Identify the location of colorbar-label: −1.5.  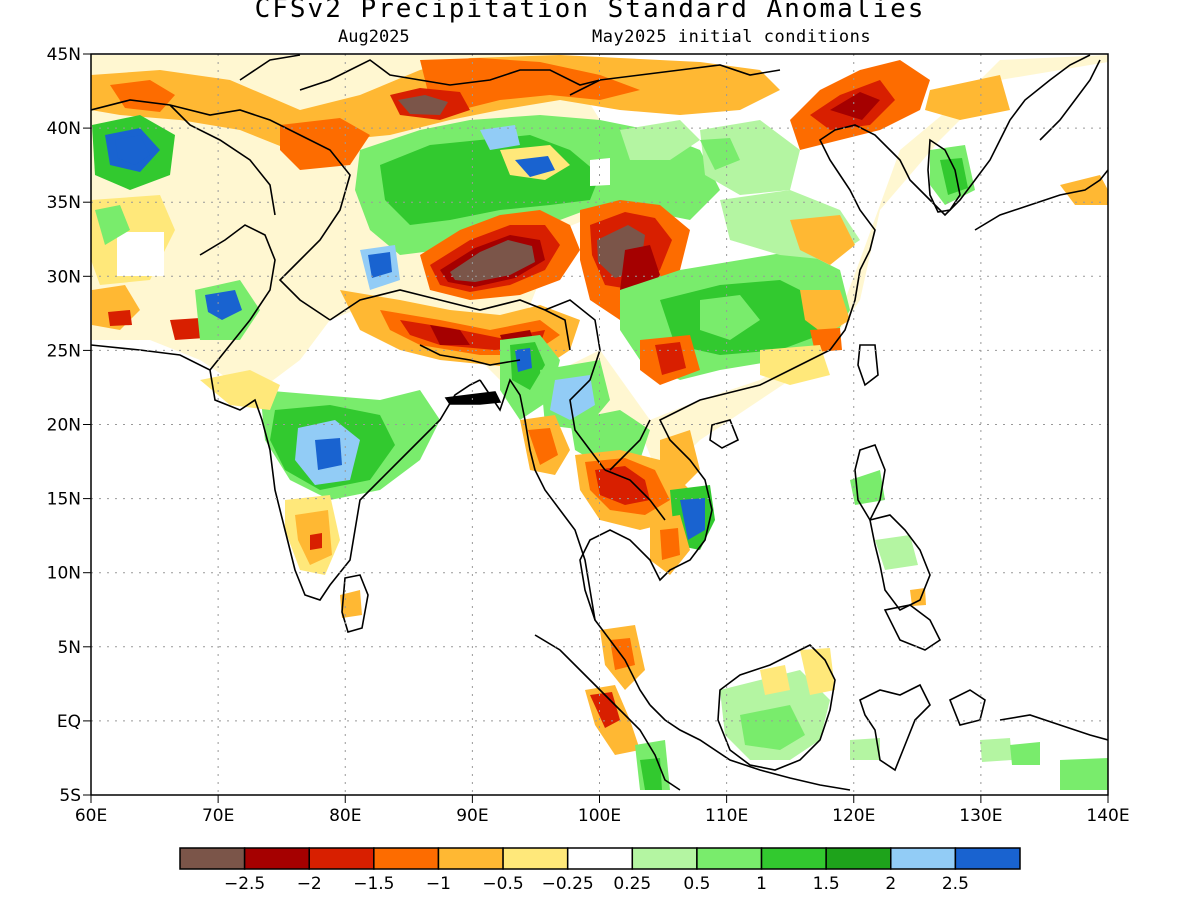
(373, 884).